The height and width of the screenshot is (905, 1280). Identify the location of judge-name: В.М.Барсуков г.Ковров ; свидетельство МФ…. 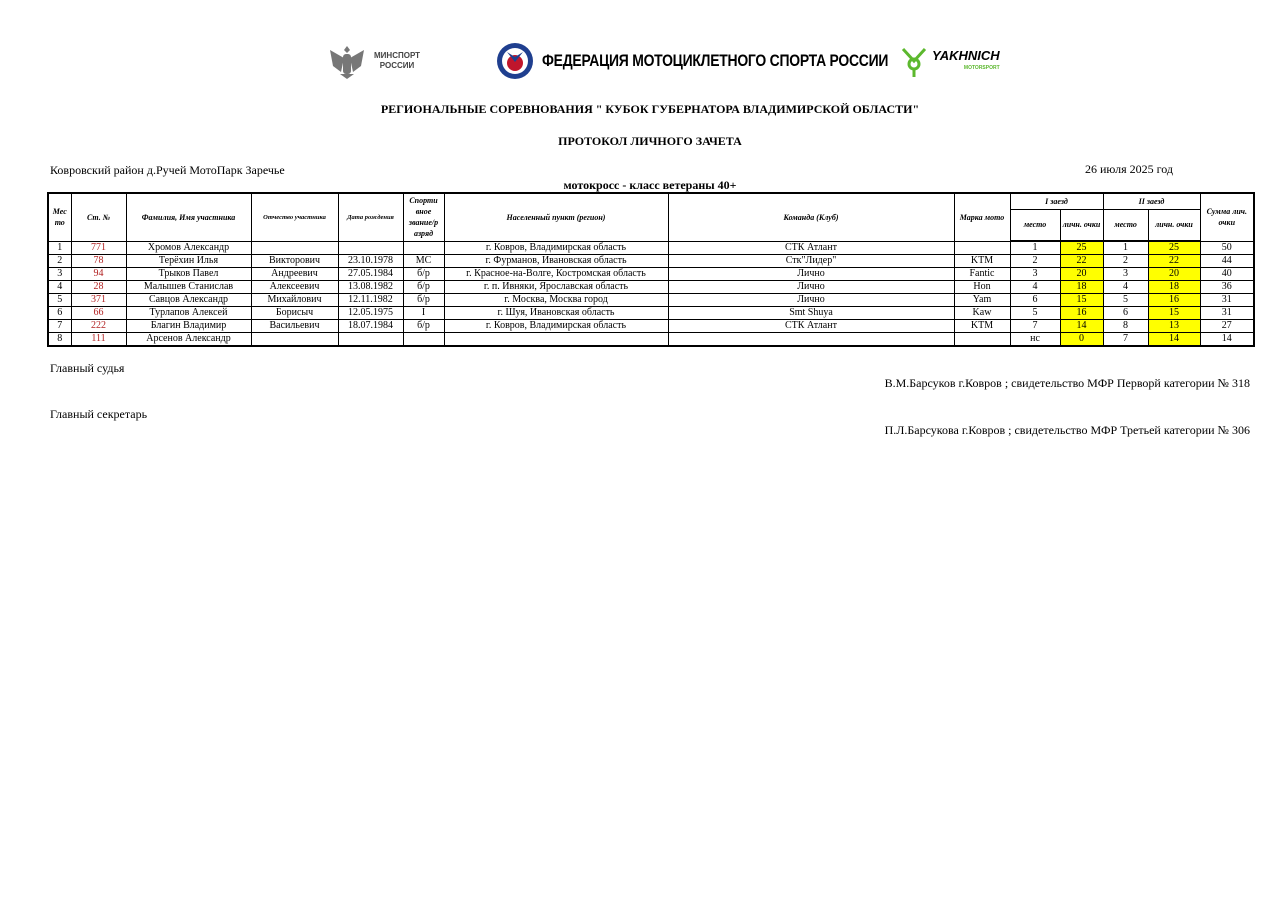
(1067, 383).